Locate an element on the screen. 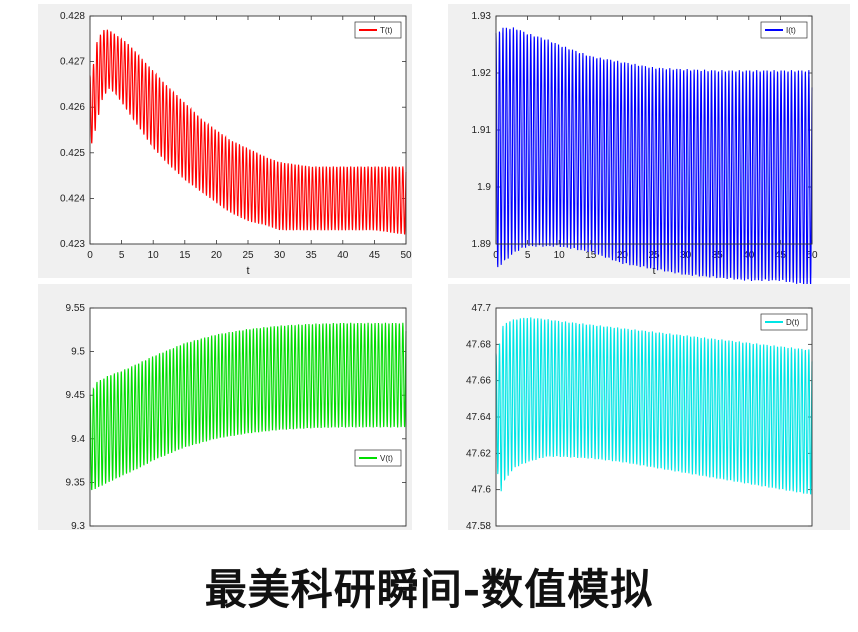 Image resolution: width=858 pixels, height=632 pixels. y-tick-label: 9.4 is located at coordinates (78, 439).